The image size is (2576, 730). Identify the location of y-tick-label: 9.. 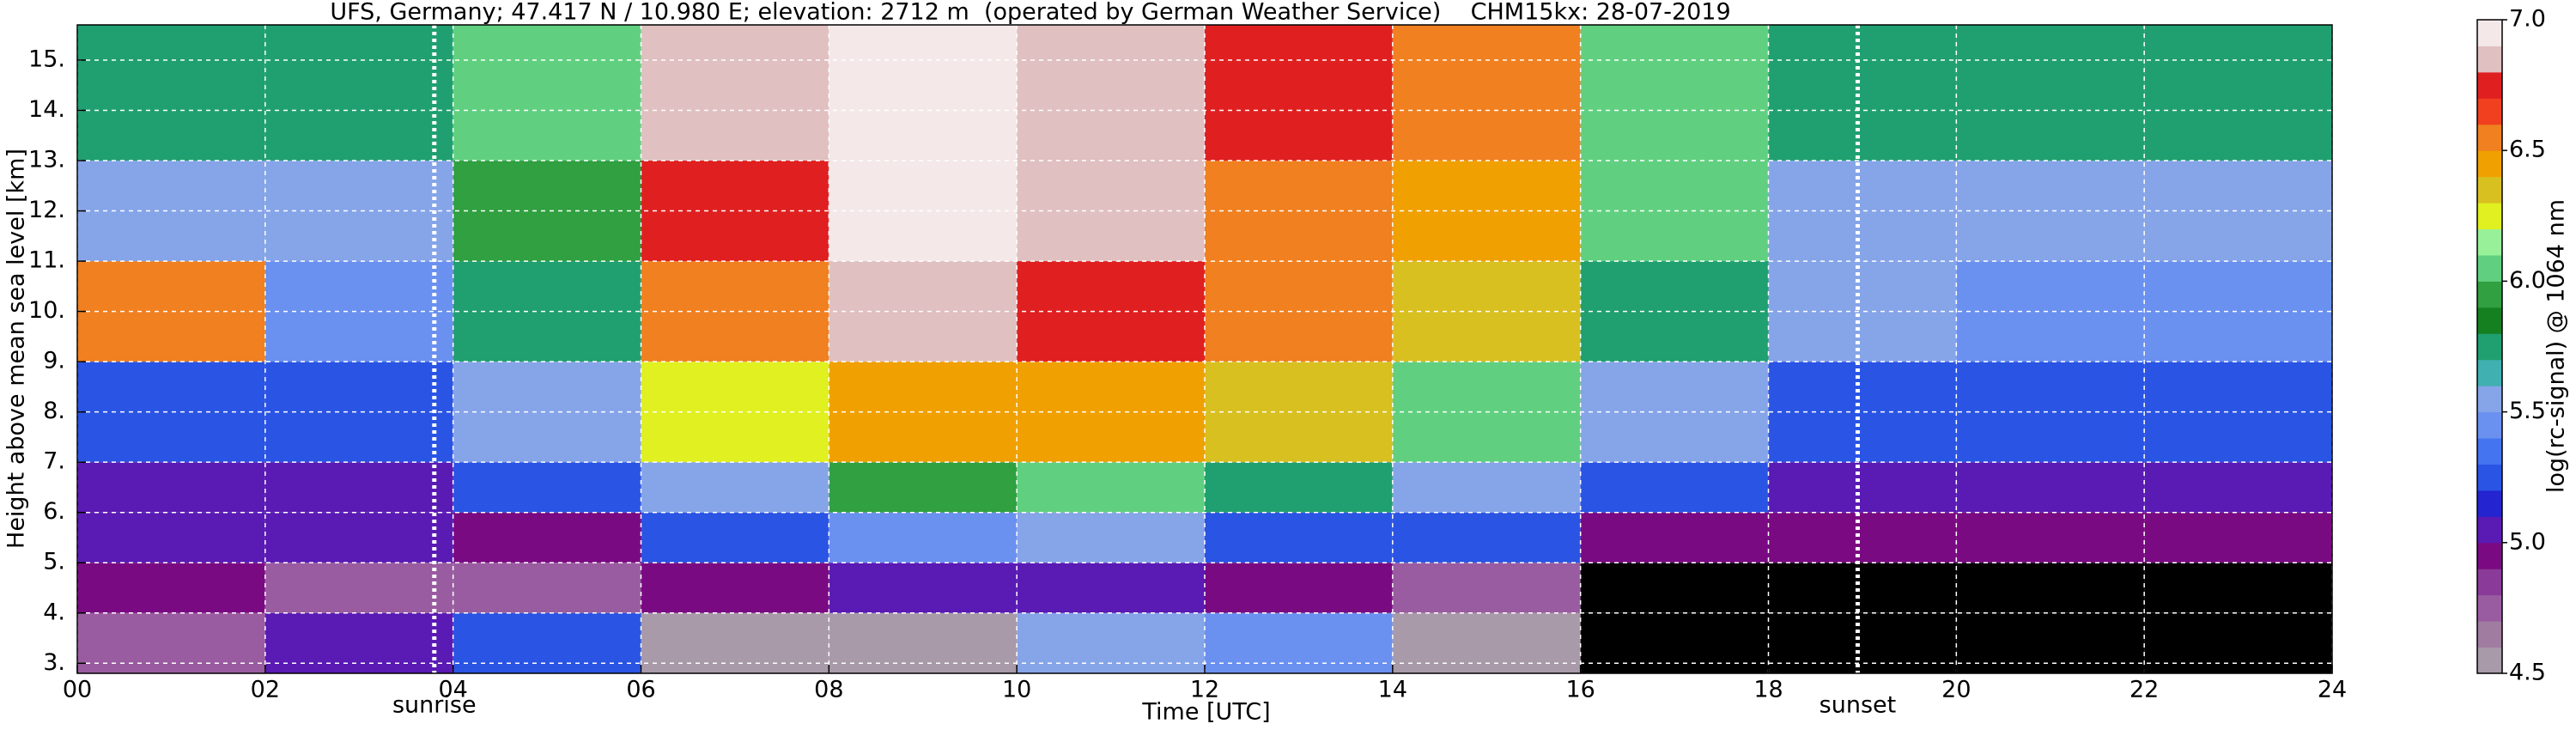
(54, 361).